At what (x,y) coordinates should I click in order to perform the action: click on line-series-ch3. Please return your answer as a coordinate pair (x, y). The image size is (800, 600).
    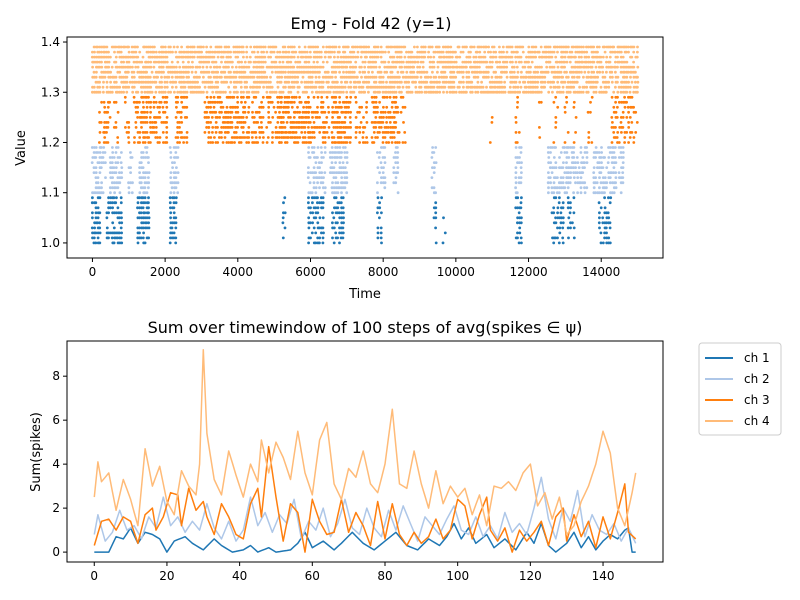
    Looking at the image, I should click on (365, 499).